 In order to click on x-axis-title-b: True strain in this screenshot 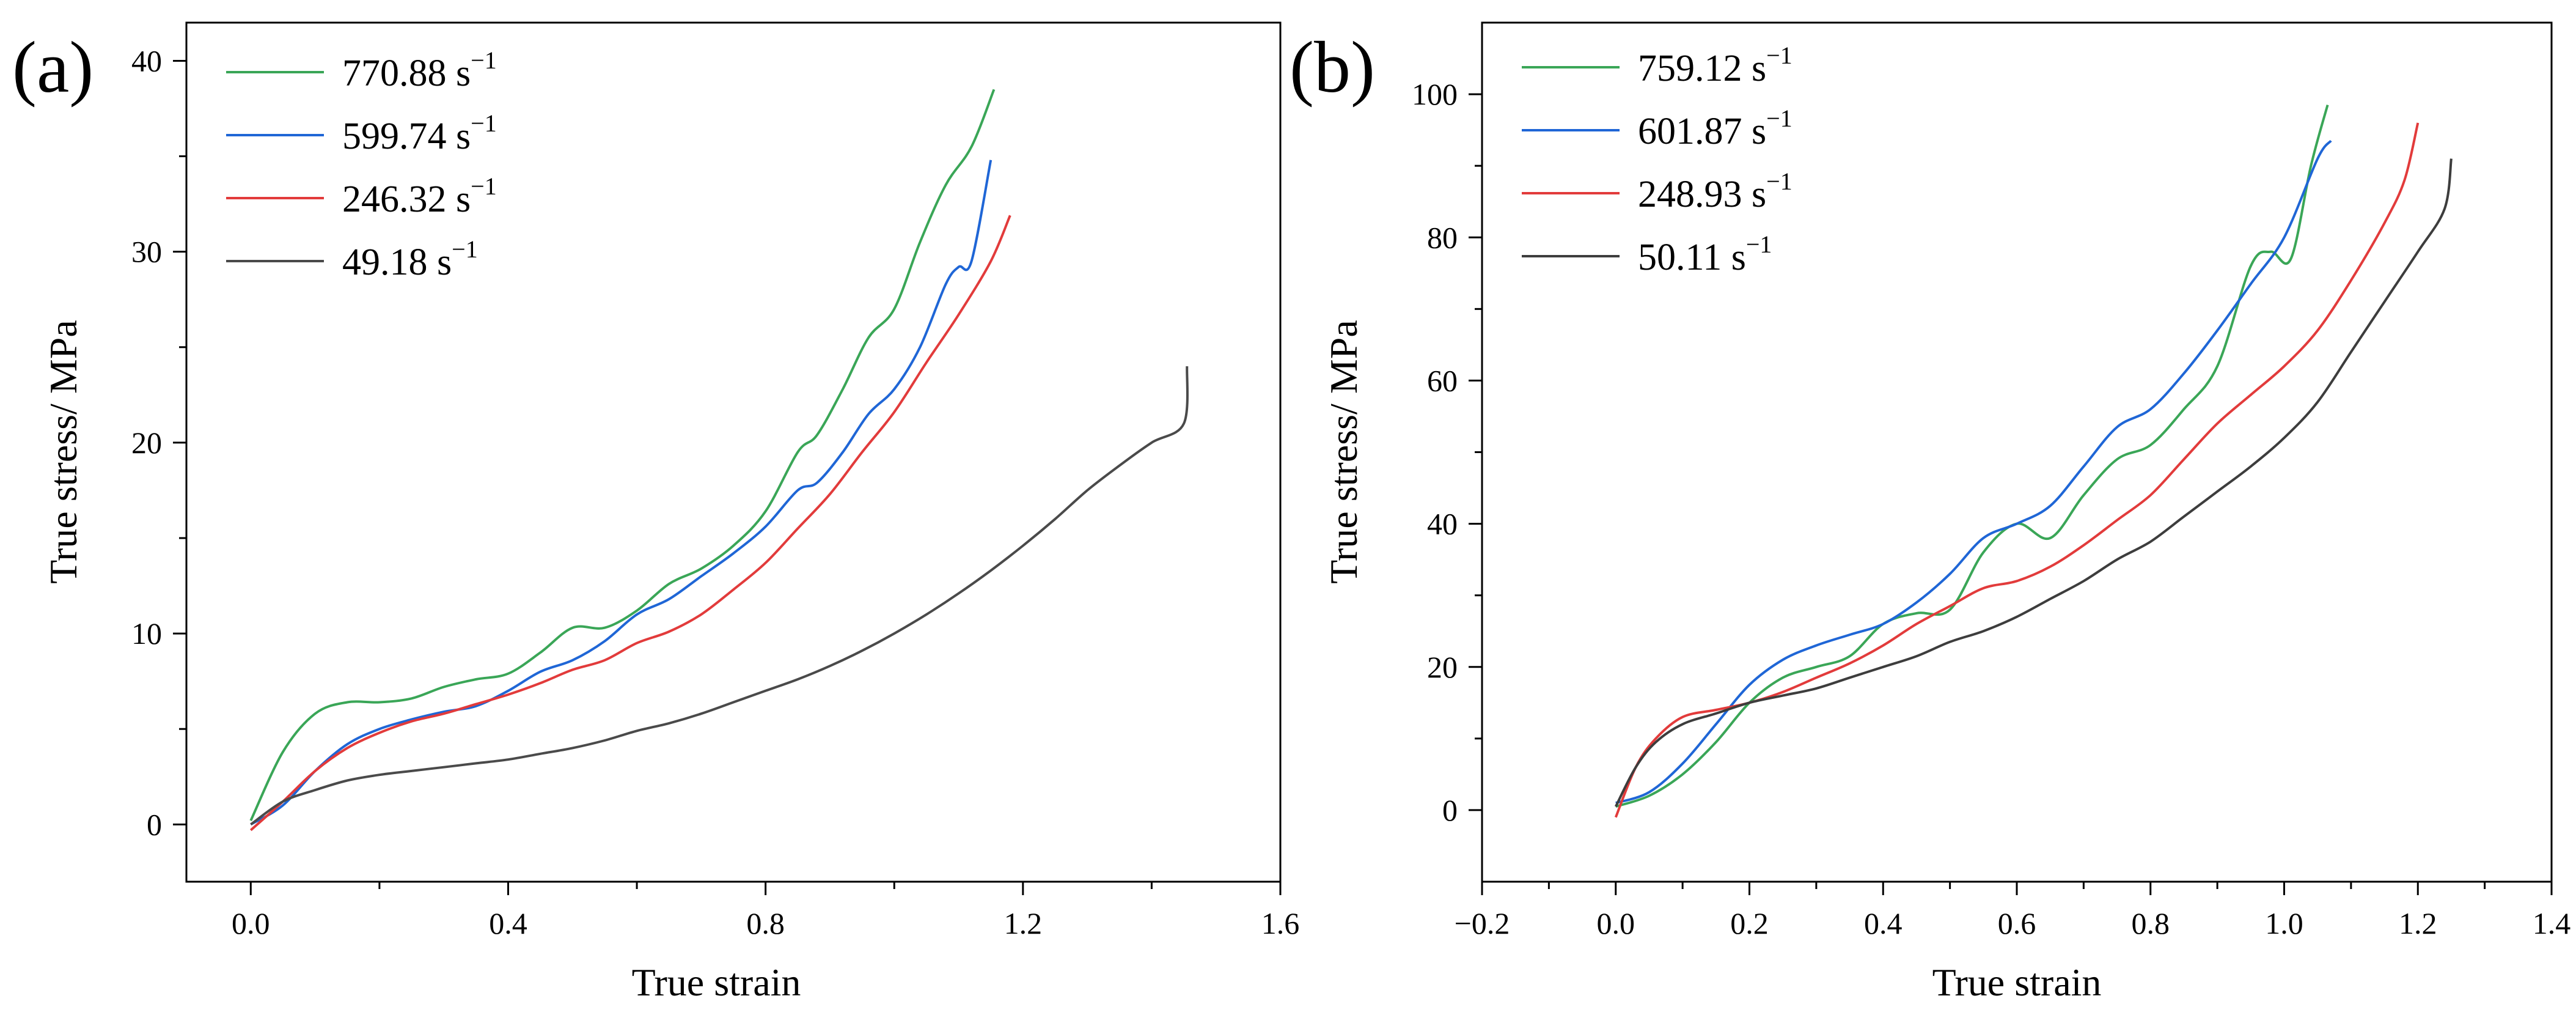, I will do `click(2017, 982)`.